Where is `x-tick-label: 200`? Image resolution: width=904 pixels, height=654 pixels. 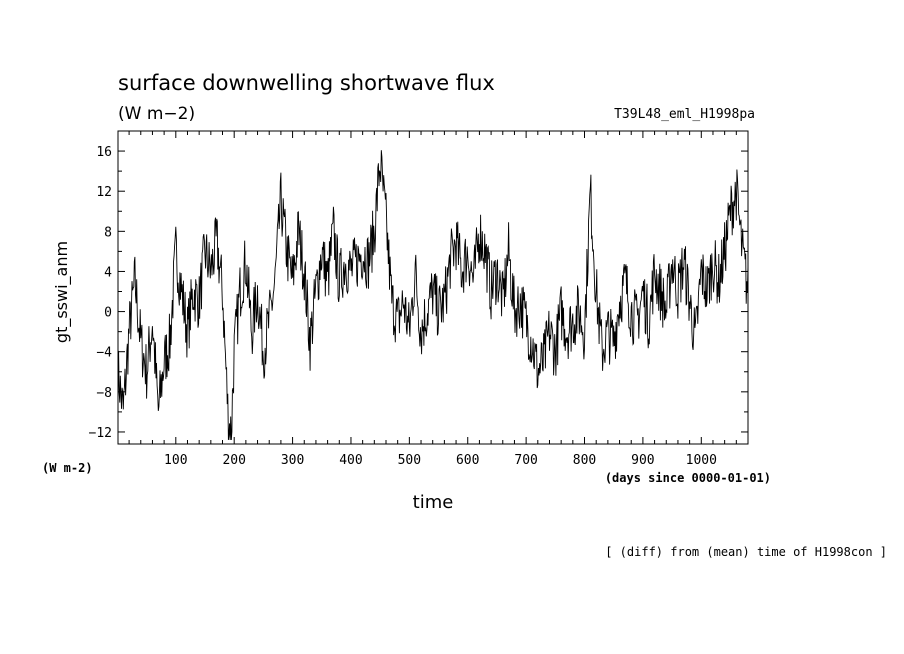
x-tick-label: 200 is located at coordinates (233, 460).